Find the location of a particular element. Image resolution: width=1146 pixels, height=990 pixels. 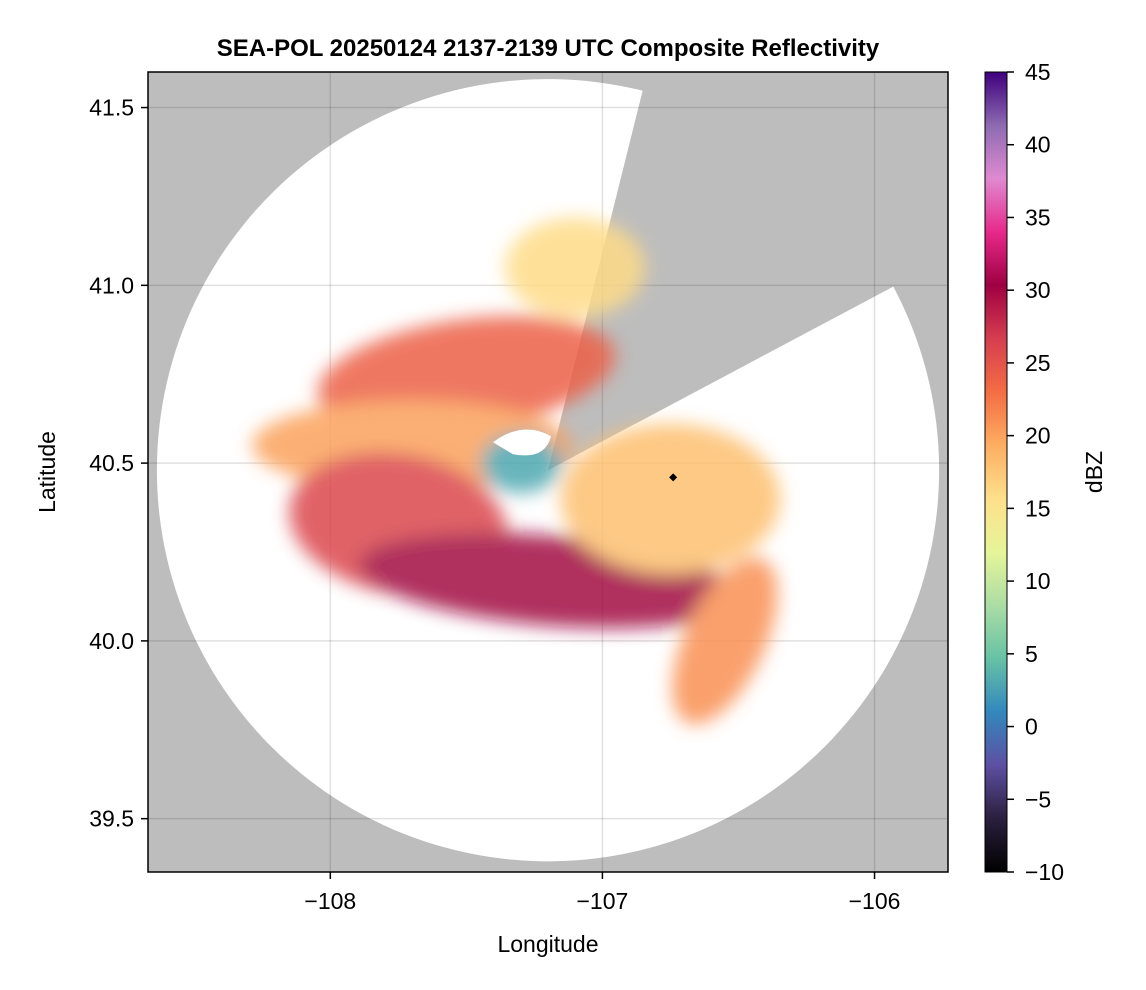

colorbar-tick-label: −5 is located at coordinates (1038, 799).